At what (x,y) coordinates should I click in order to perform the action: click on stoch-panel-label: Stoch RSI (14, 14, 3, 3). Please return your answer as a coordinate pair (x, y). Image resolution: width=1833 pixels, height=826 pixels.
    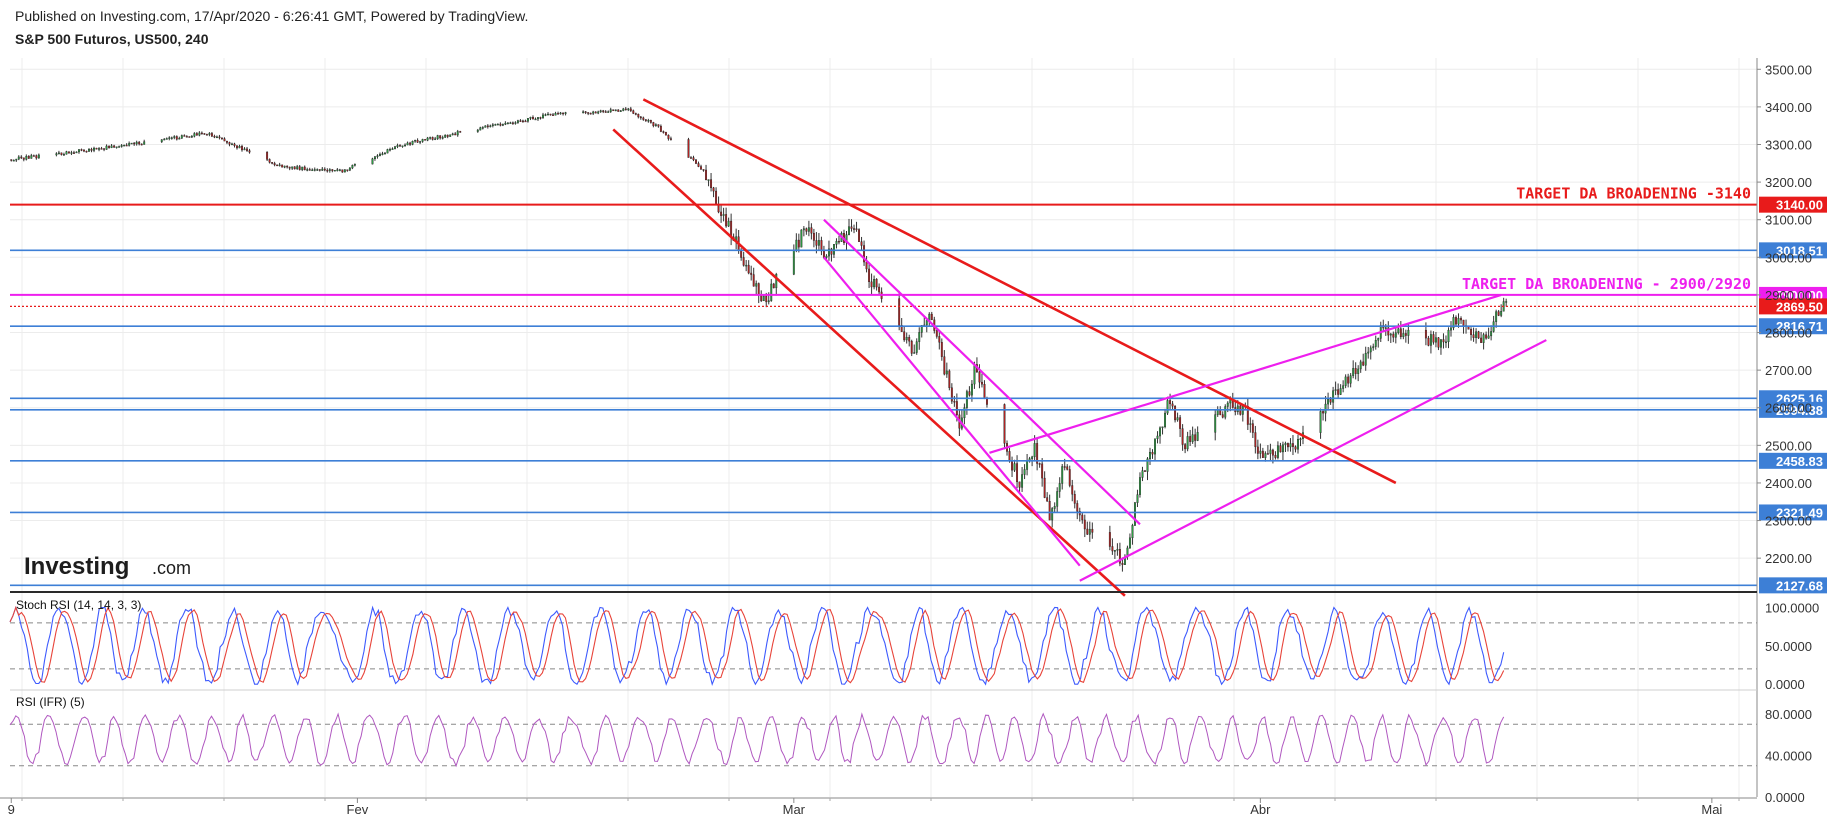
    Looking at the image, I should click on (78, 605).